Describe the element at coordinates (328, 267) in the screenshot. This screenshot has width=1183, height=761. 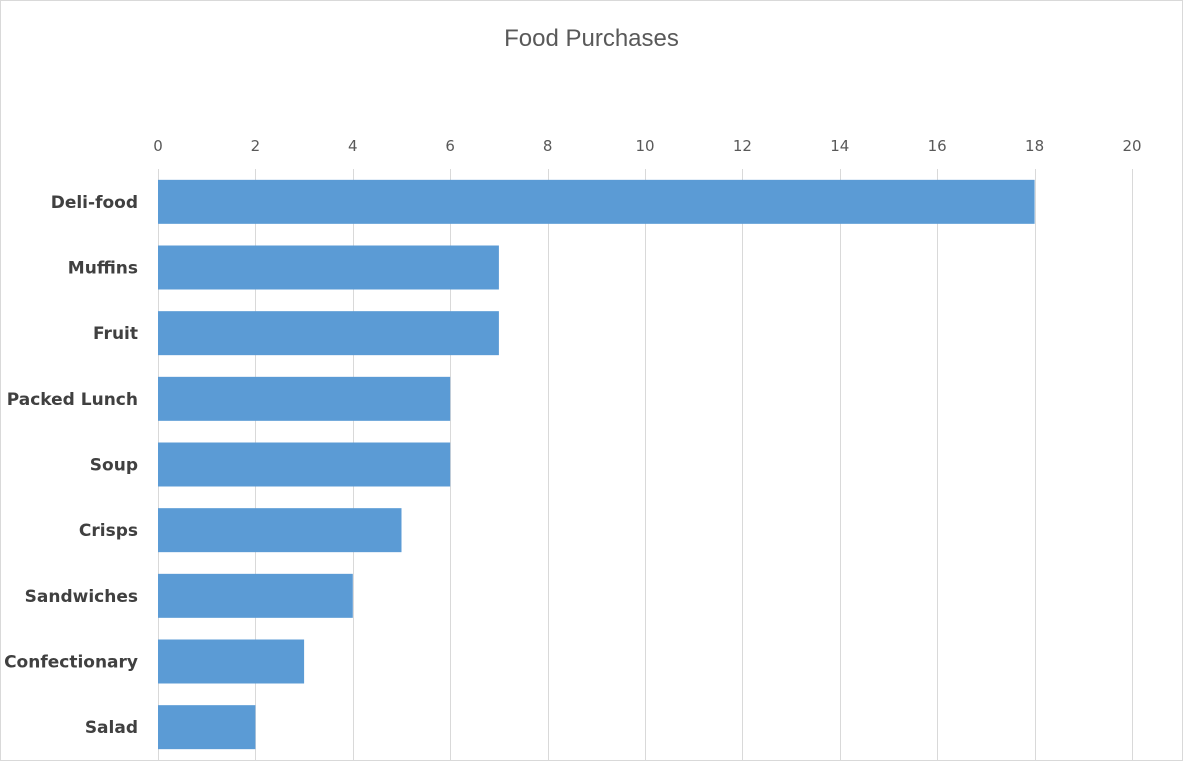
I see `bar-muffins` at that location.